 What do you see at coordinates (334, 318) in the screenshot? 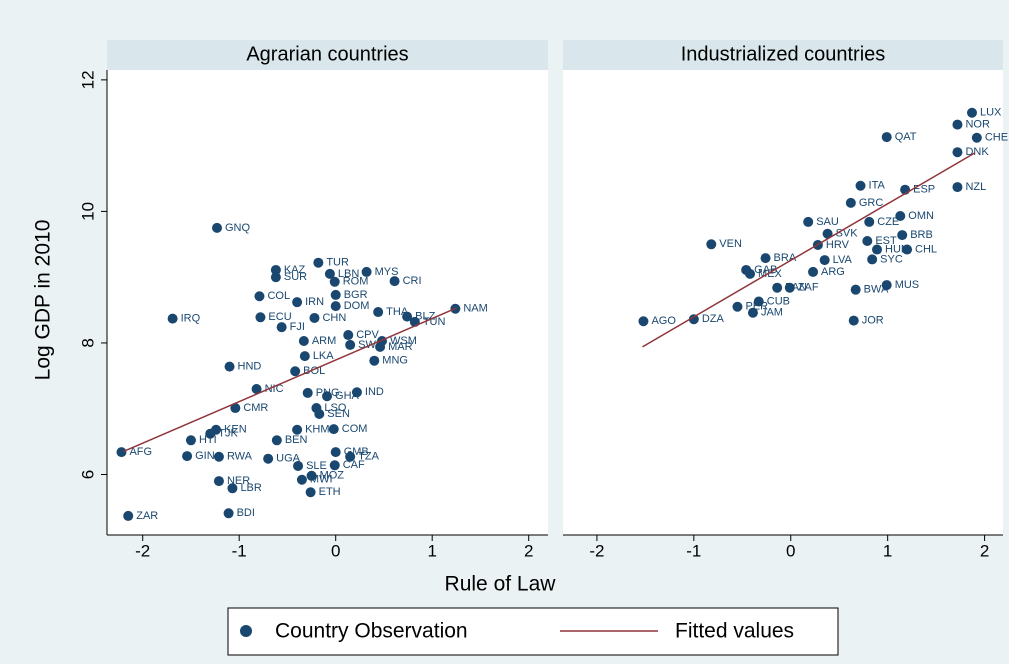
I see `point-label: CHN` at bounding box center [334, 318].